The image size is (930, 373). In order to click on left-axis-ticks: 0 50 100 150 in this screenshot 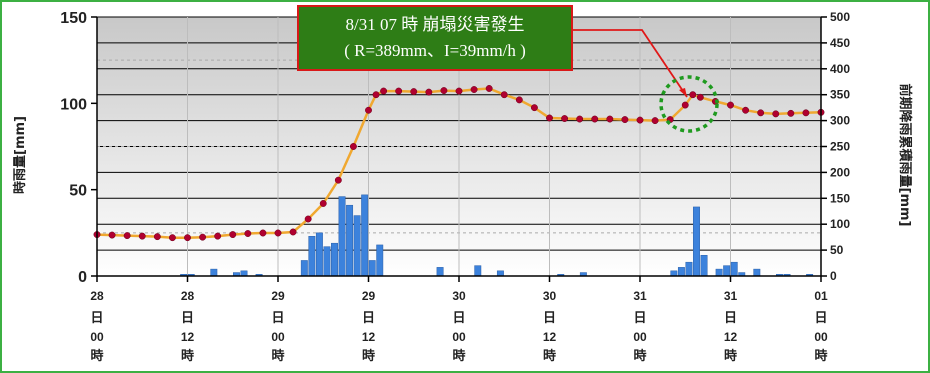, I will do `click(78, 148)`.